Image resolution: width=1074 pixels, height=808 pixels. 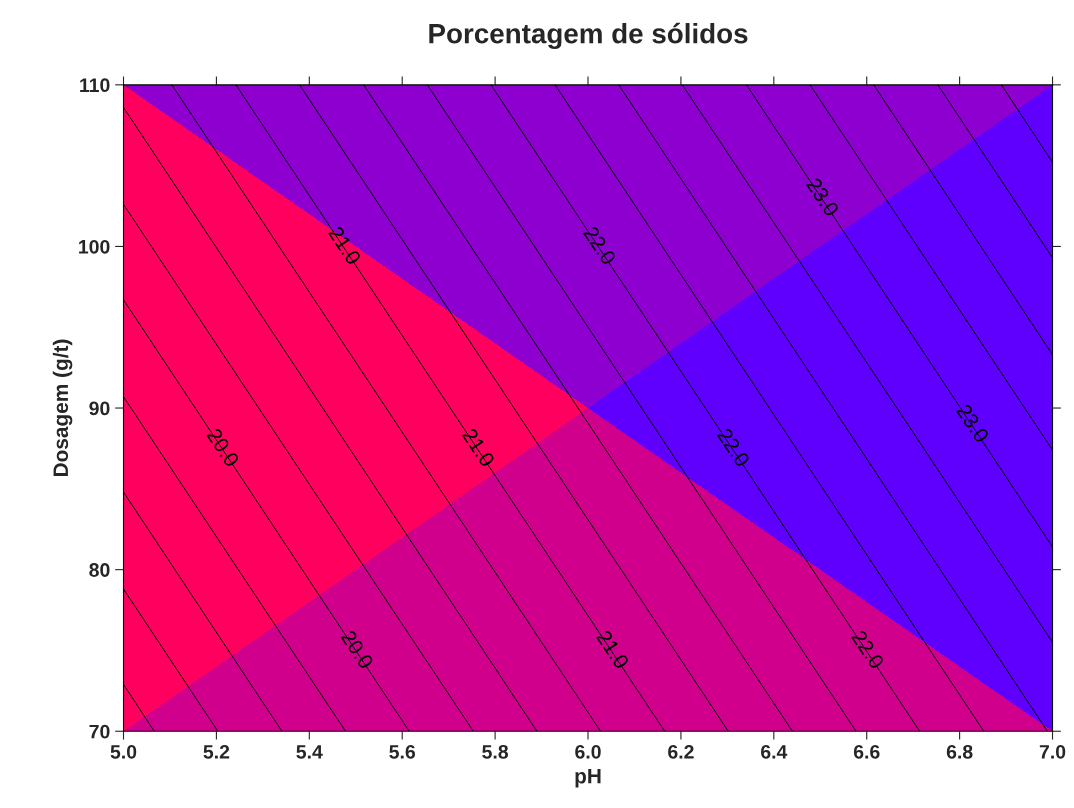 I want to click on x-axis-title: pH, so click(x=588, y=778).